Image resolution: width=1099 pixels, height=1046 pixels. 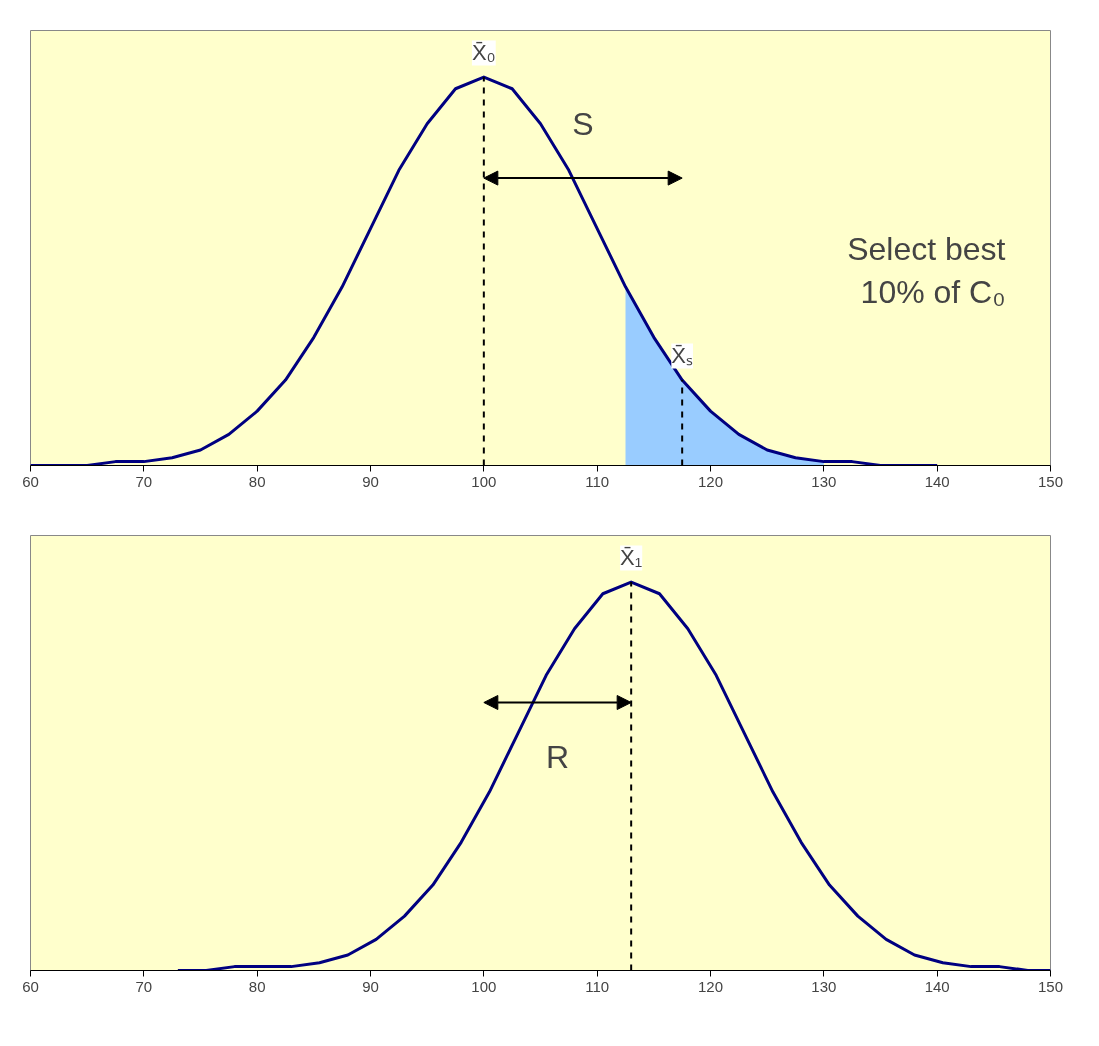 What do you see at coordinates (926, 270) in the screenshot?
I see `annotation: Select best 10% of C₀` at bounding box center [926, 270].